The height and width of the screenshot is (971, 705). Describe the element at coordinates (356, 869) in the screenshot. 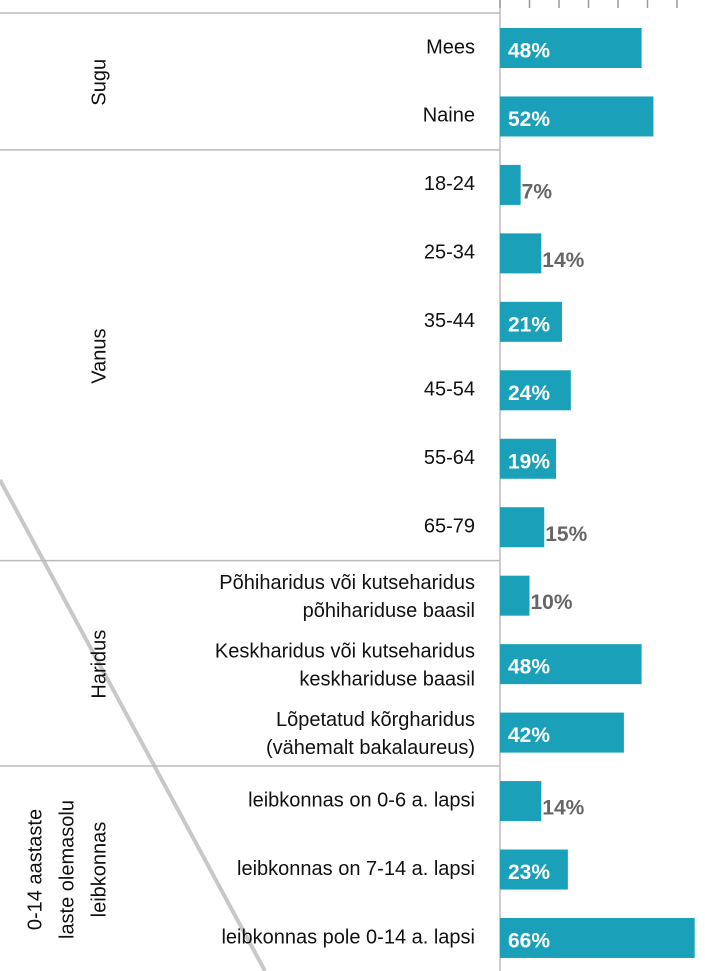

I see `category-label: leibkonnas on 7-14 a. lapsi` at that location.